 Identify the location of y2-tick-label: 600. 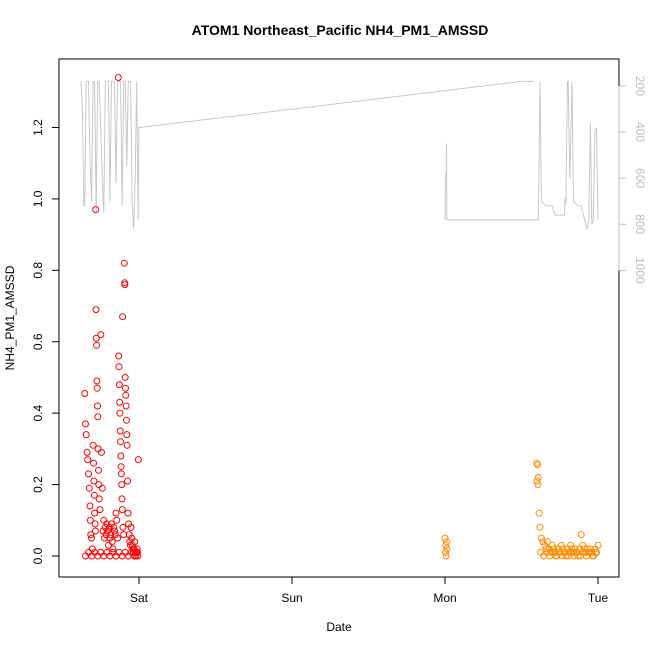
(640, 178).